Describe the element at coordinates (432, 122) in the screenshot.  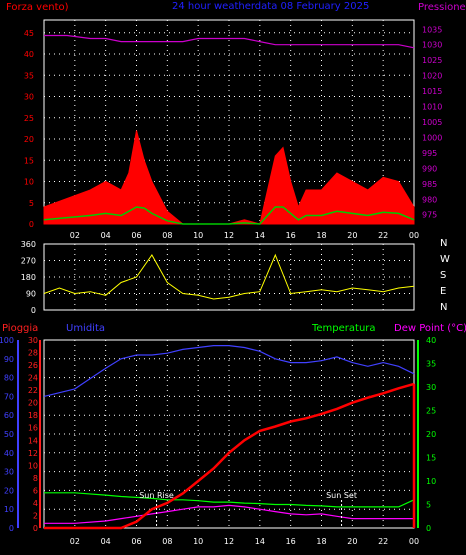
I see `y-tick-label: 1005` at that location.